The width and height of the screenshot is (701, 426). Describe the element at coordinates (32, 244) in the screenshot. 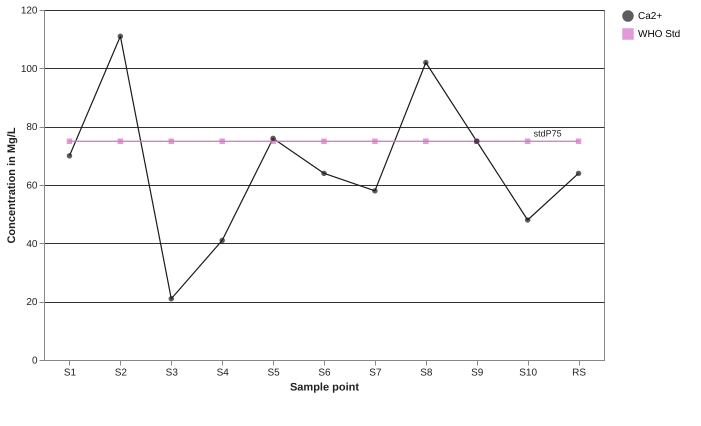

I see `y-tick-label: 40` at that location.